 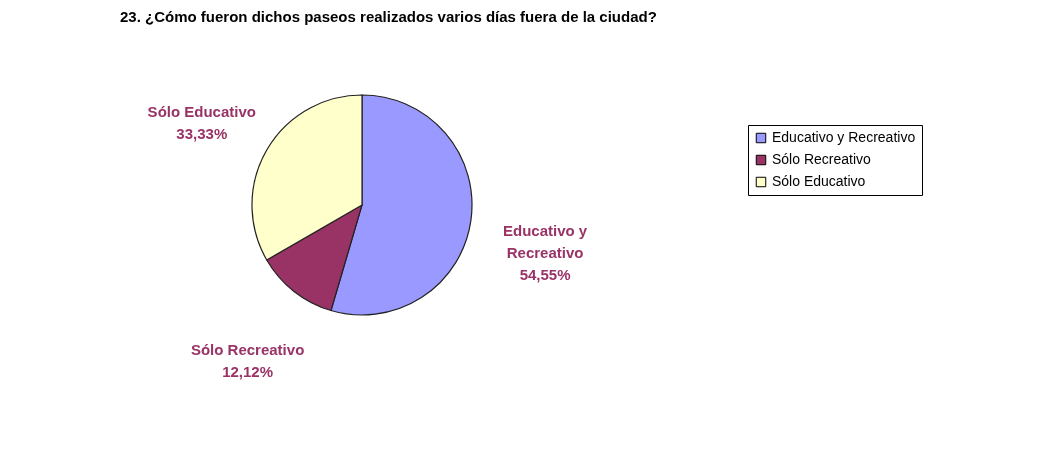 I want to click on legend-label: Educativo y Recreativo, so click(x=844, y=137).